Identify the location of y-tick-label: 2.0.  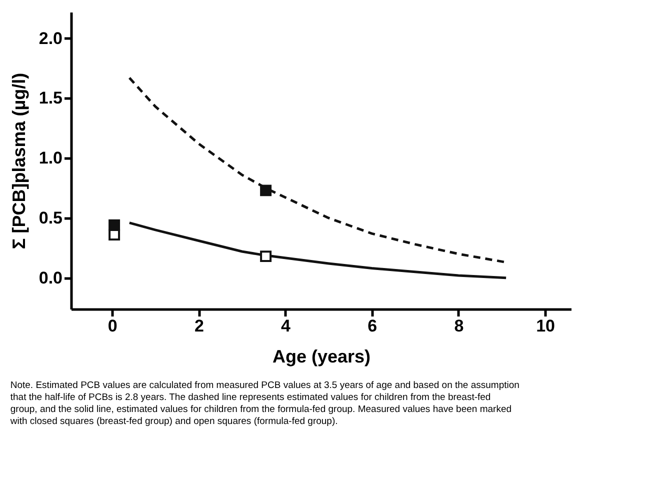
(50, 38).